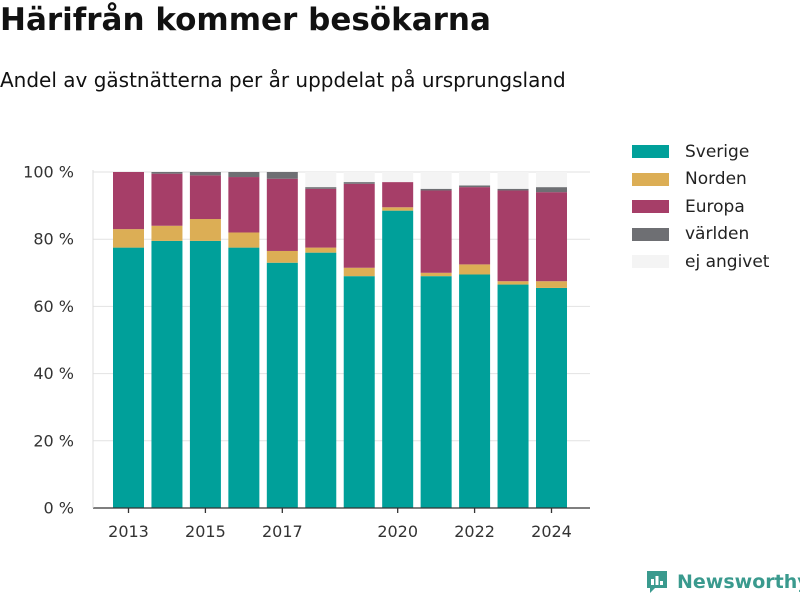  I want to click on x-tick-label: 2013, so click(128, 531).